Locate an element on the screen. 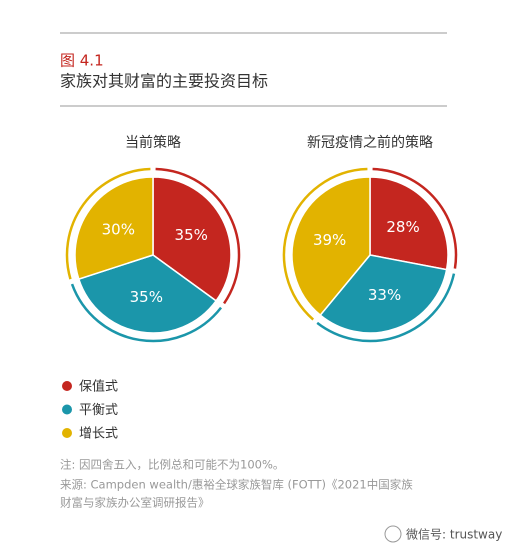 This screenshot has width=519, height=555. value-label: 30% is located at coordinates (118, 229).